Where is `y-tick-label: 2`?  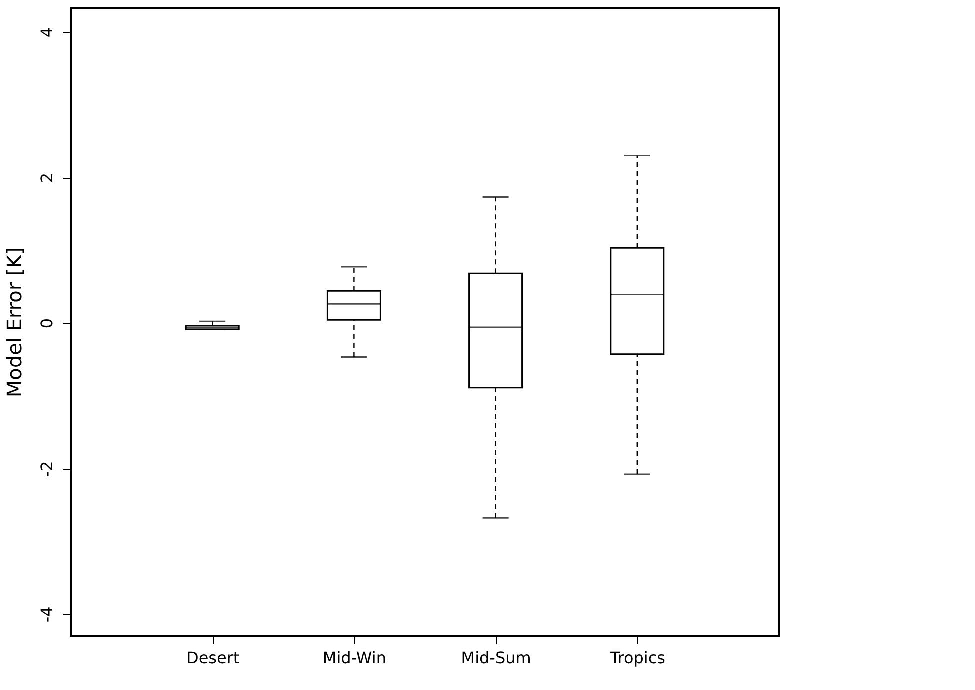 y-tick-label: 2 is located at coordinates (47, 178).